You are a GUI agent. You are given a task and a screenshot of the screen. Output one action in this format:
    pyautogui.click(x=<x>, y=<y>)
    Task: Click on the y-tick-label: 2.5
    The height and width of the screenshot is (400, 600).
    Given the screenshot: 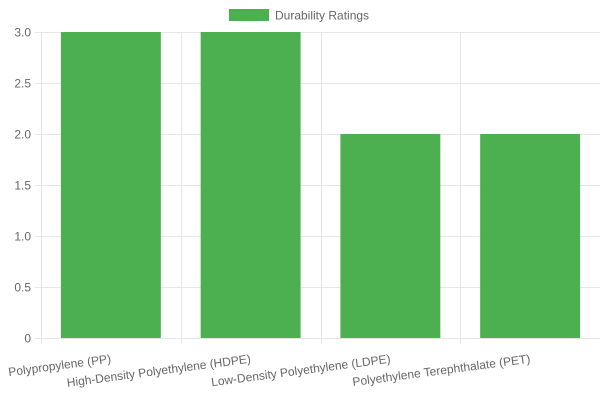 What is the action you would take?
    pyautogui.click(x=22, y=84)
    